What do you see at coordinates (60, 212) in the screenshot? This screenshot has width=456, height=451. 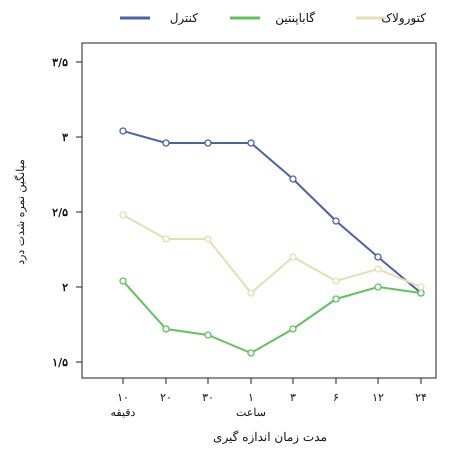 I see `y-tick-label-2: ۲/۵` at bounding box center [60, 212].